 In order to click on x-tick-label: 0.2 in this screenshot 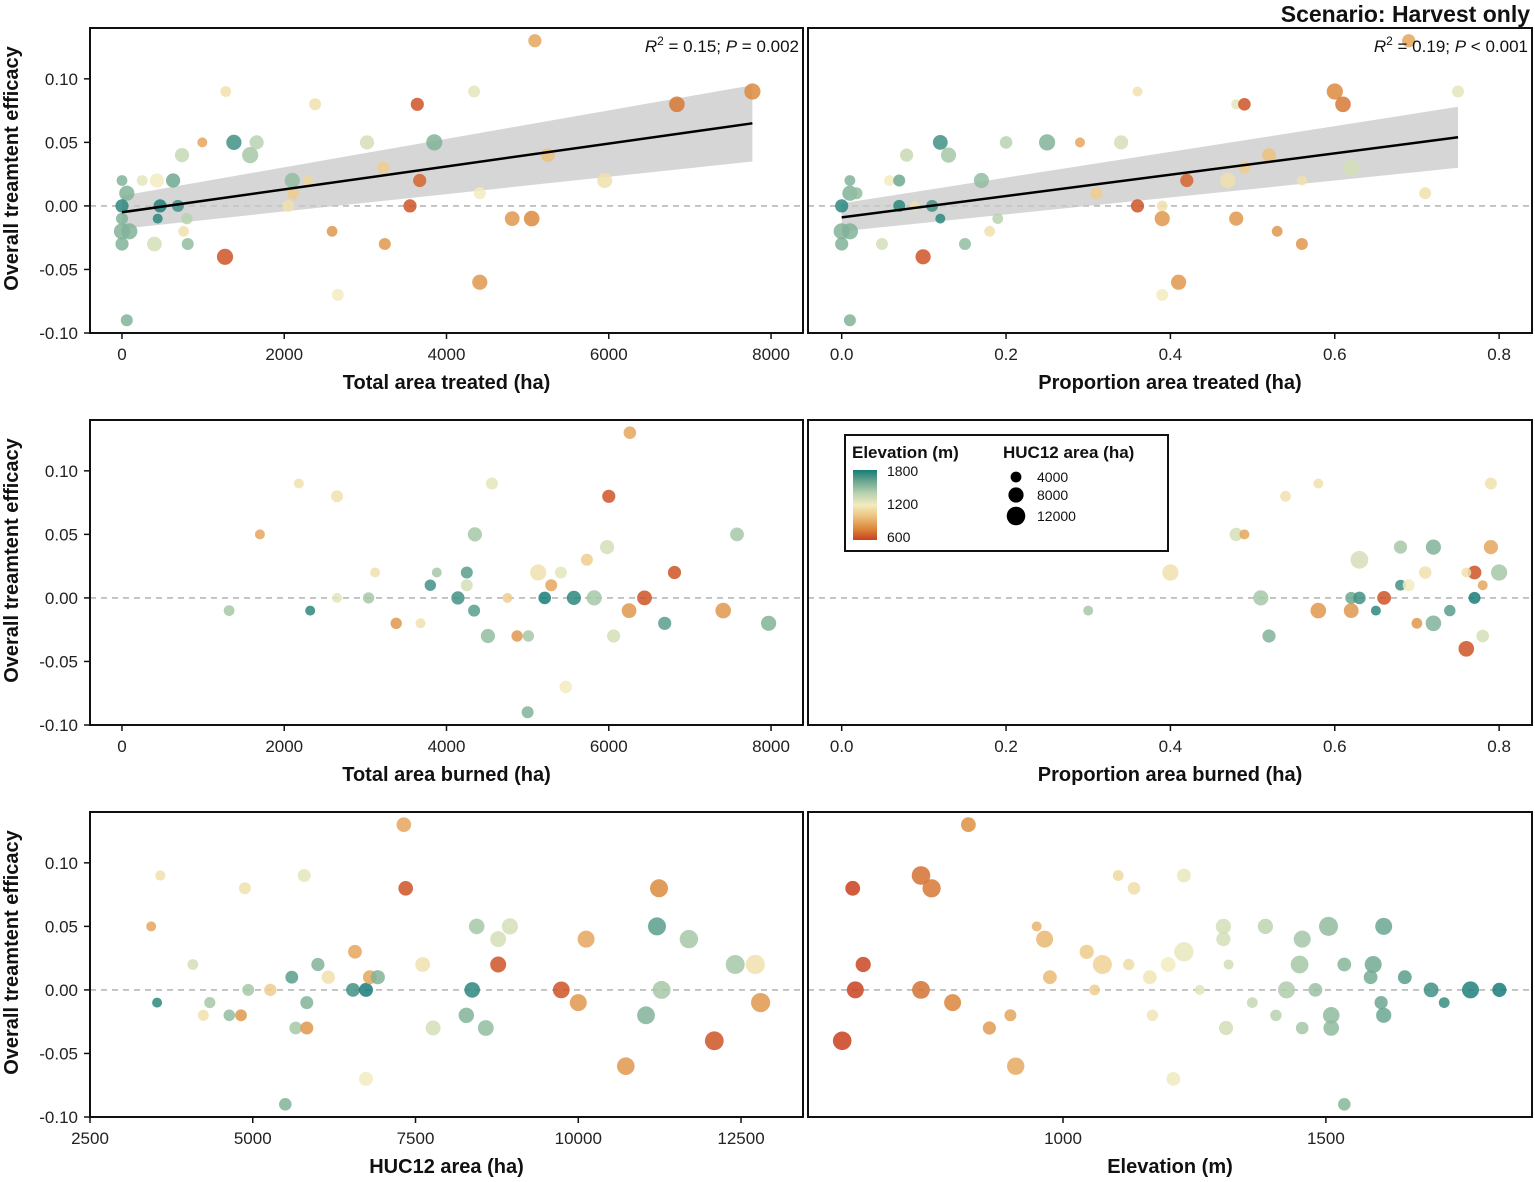, I will do `click(1006, 354)`.